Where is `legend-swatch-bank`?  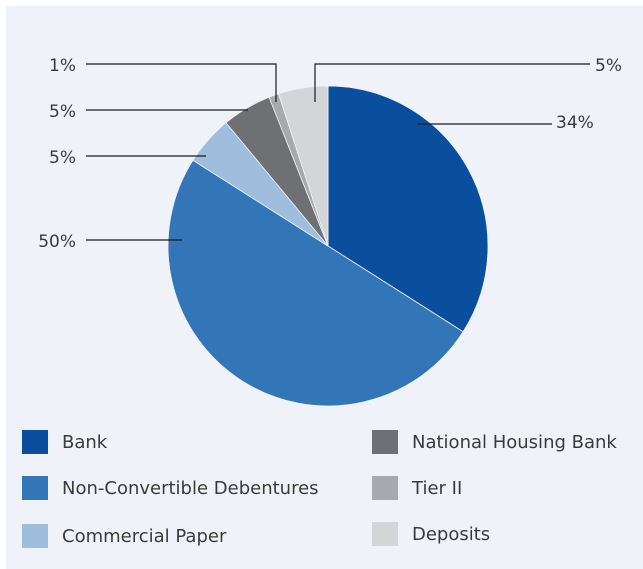 legend-swatch-bank is located at coordinates (35, 442).